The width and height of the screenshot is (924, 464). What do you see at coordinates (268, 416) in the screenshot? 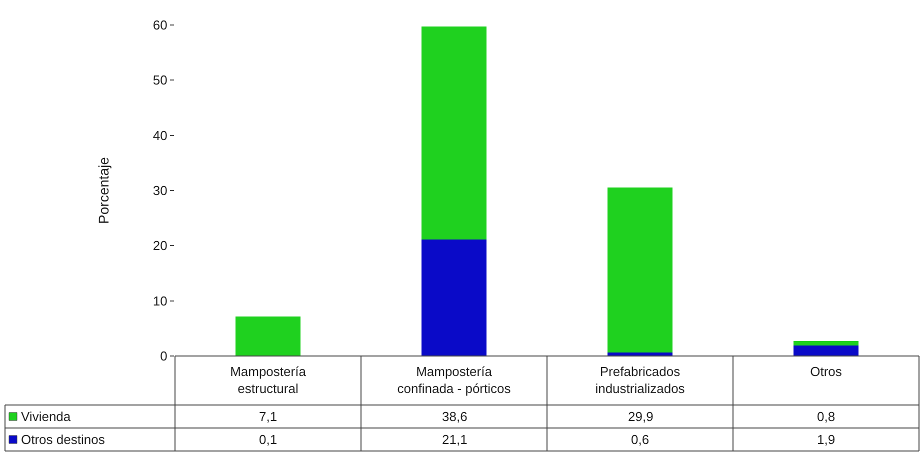
I see `data-label: 7,1` at bounding box center [268, 416].